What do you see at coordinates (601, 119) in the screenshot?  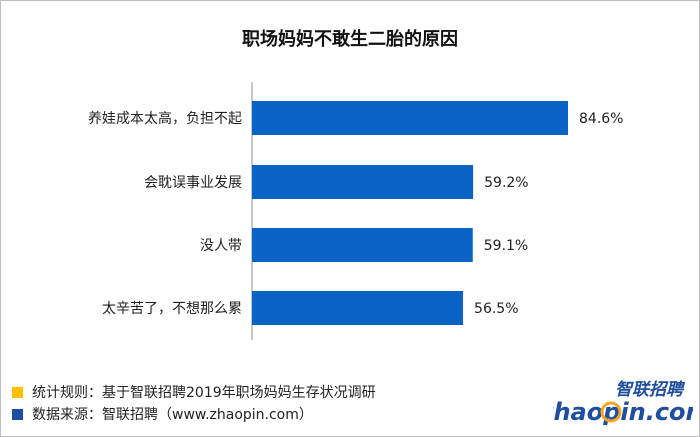 I see `value-label-1: 84.6%` at bounding box center [601, 119].